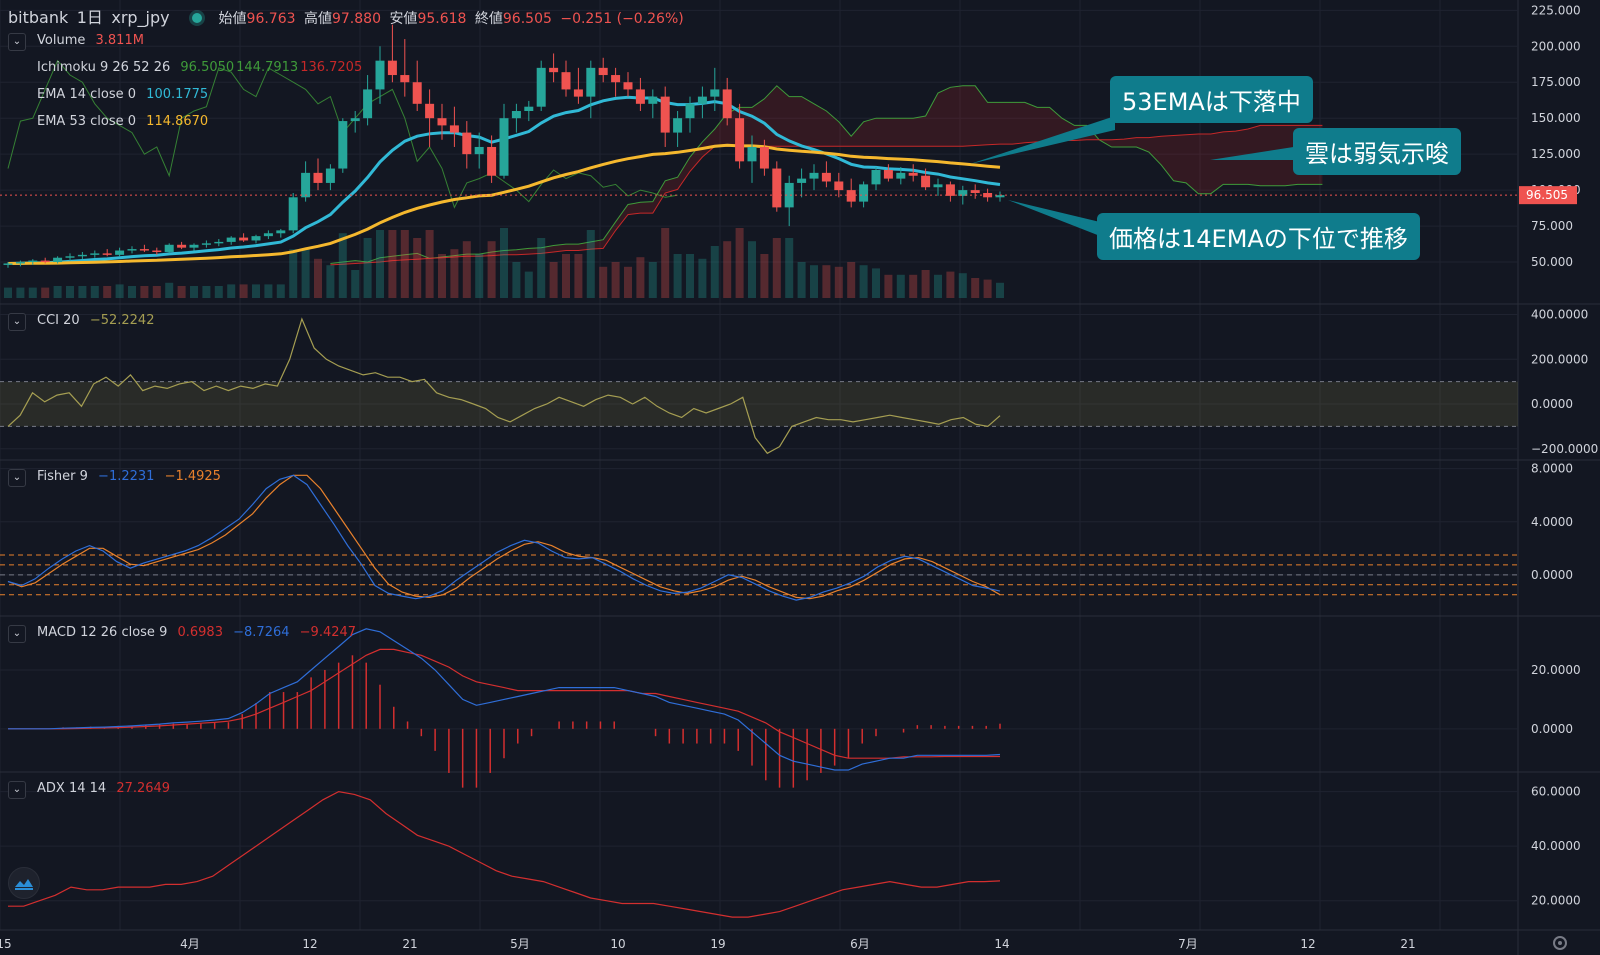  I want to click on legend-ema53: EMA 53 close 0 114.8670, so click(125, 121).